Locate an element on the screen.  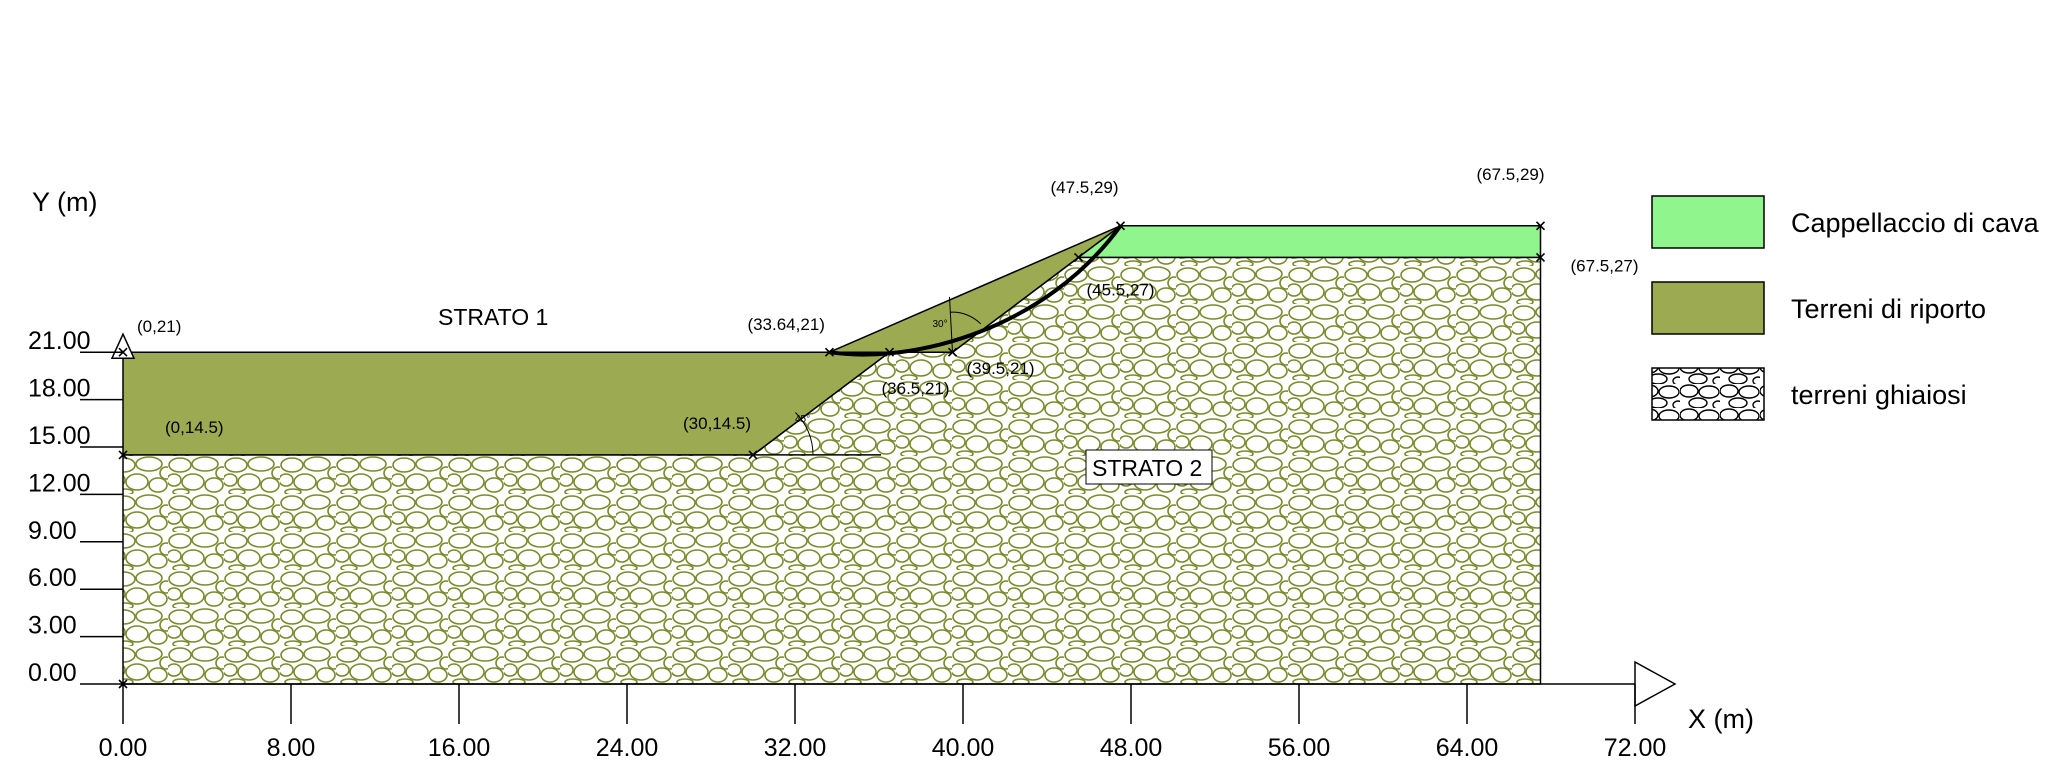
y-tick-label: 0.00 is located at coordinates (52, 673).